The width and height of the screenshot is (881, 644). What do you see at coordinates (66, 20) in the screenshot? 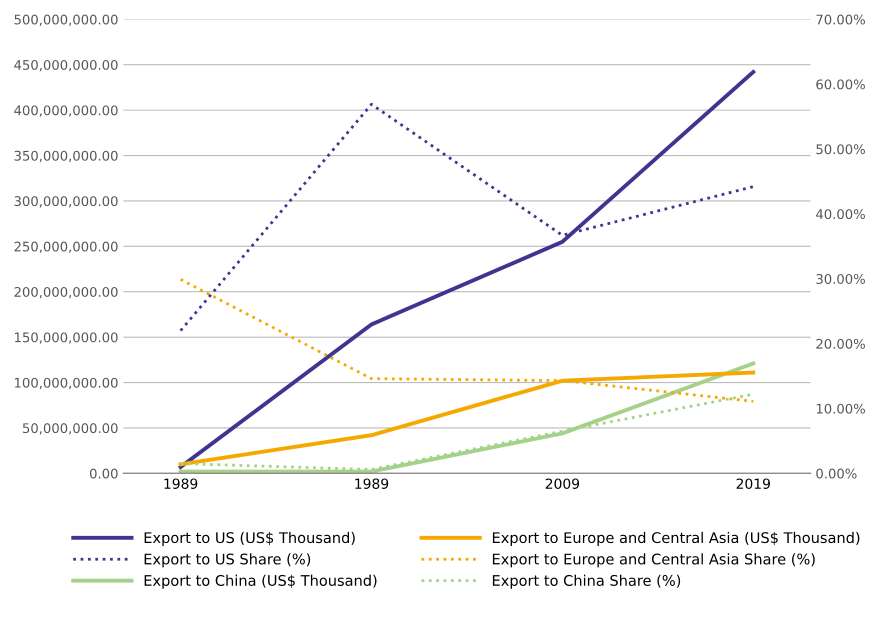
I see `y-tick-label: 500,000,000.00` at bounding box center [66, 20].